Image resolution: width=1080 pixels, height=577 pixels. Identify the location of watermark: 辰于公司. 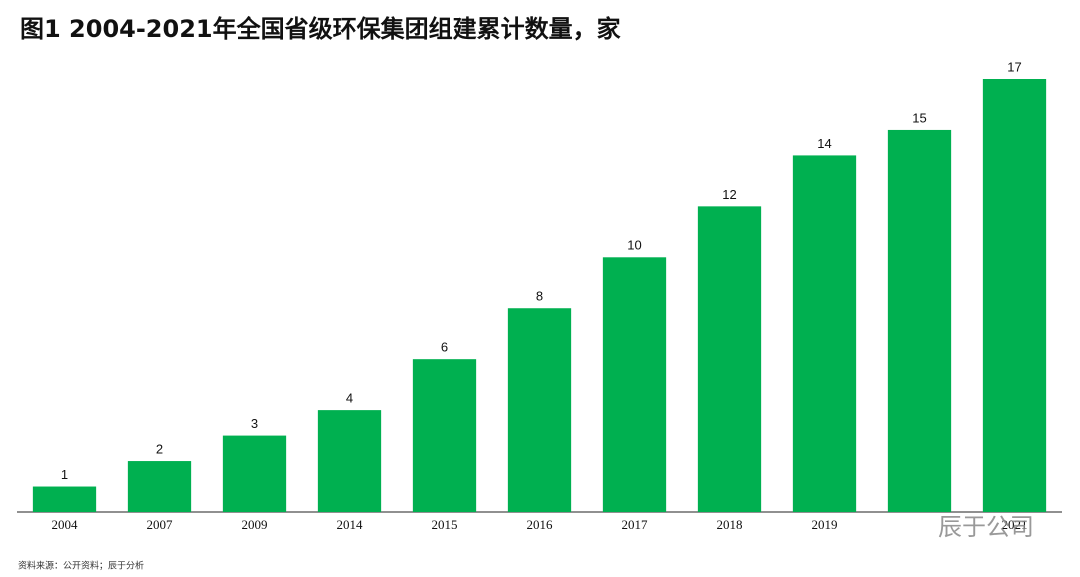
(986, 527).